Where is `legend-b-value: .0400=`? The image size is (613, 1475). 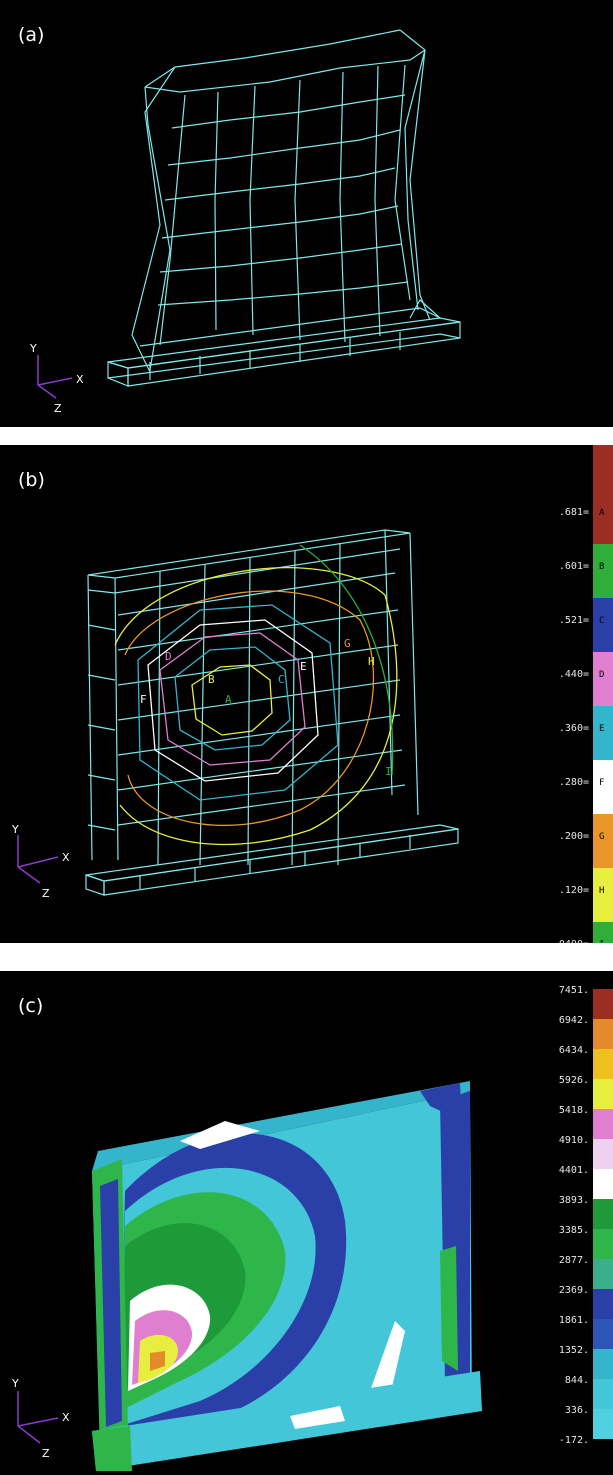
legend-b-value: .0400= is located at coordinates (571, 941).